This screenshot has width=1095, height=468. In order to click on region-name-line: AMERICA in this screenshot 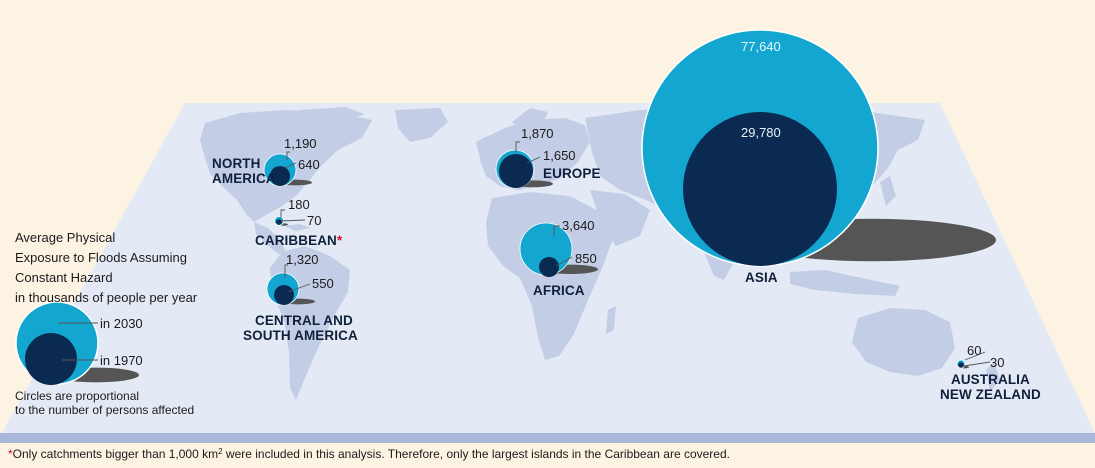, I will do `click(244, 178)`.